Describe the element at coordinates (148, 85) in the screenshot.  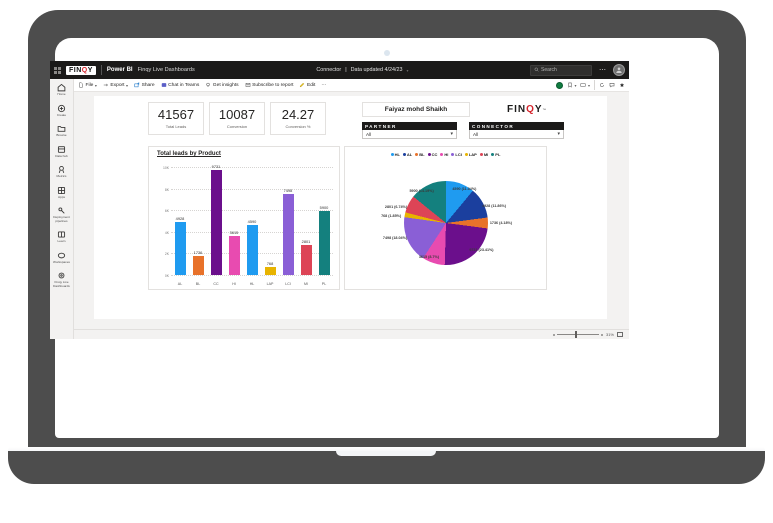
I see `share-label: Share` at that location.